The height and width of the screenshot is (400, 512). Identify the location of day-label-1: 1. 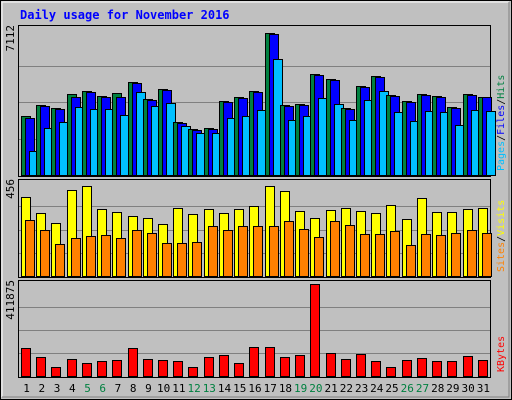
(26, 388).